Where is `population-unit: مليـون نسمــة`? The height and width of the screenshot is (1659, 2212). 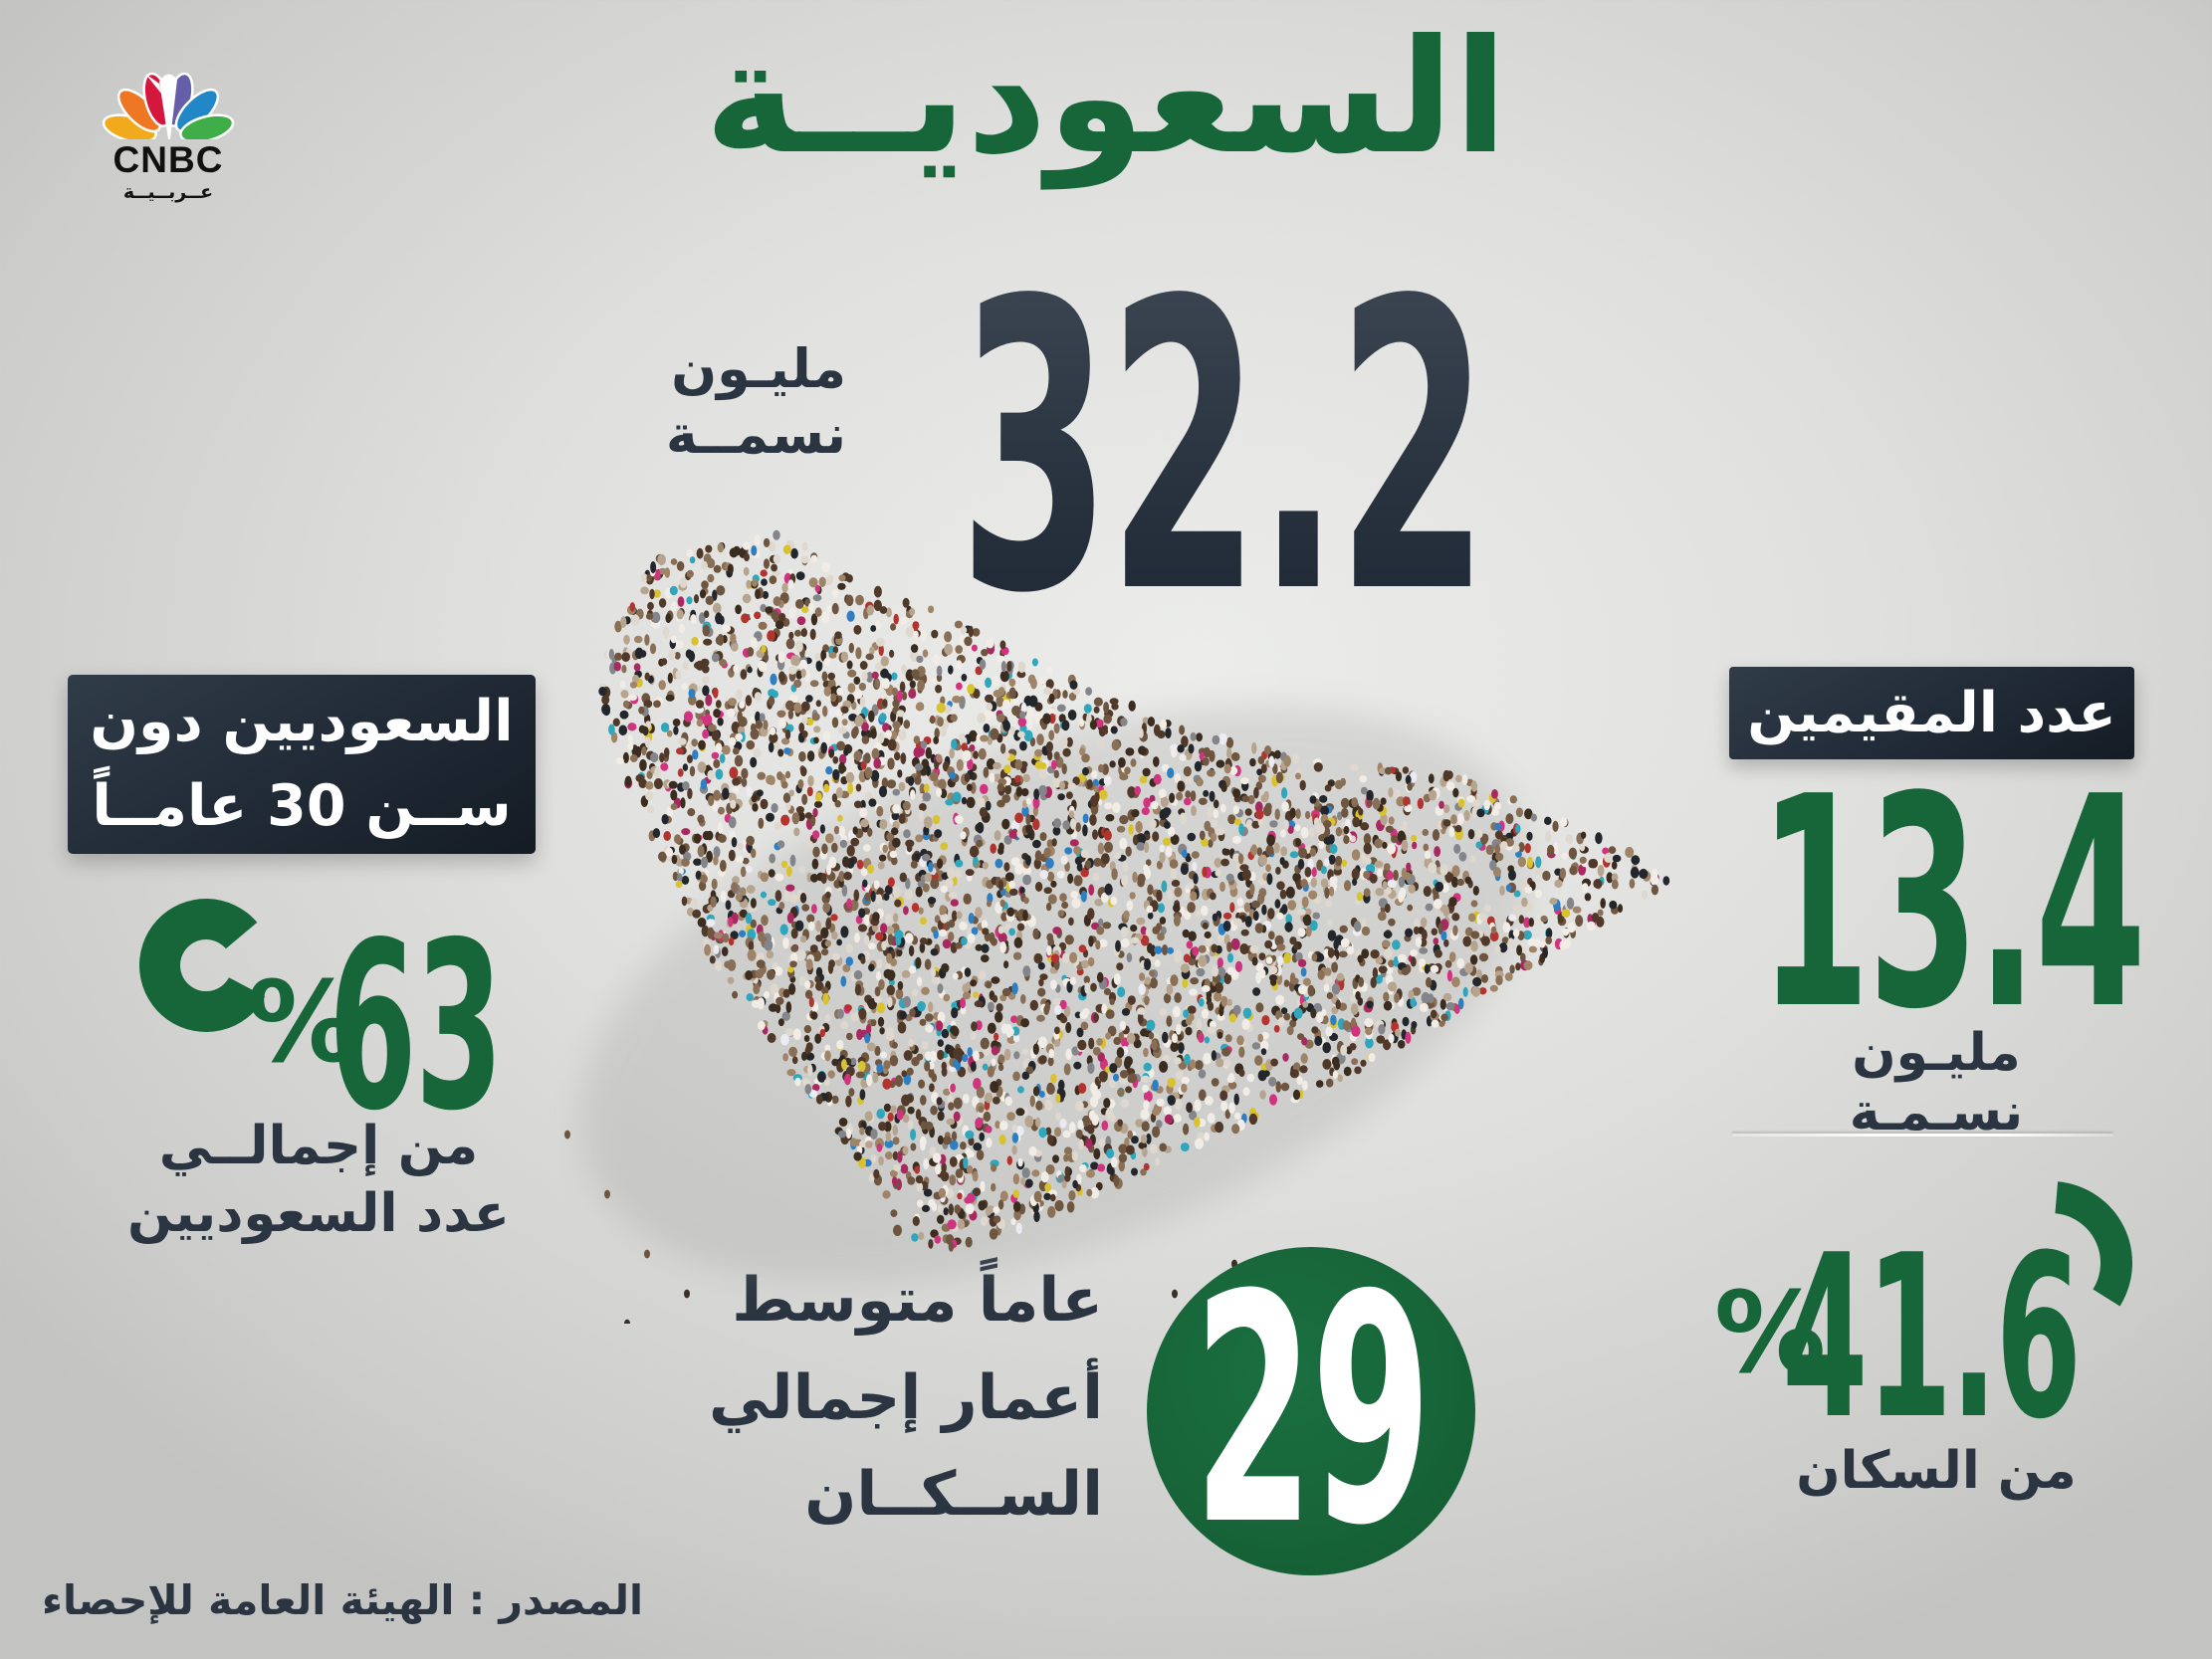 population-unit: مليـون نسمــة is located at coordinates (672, 402).